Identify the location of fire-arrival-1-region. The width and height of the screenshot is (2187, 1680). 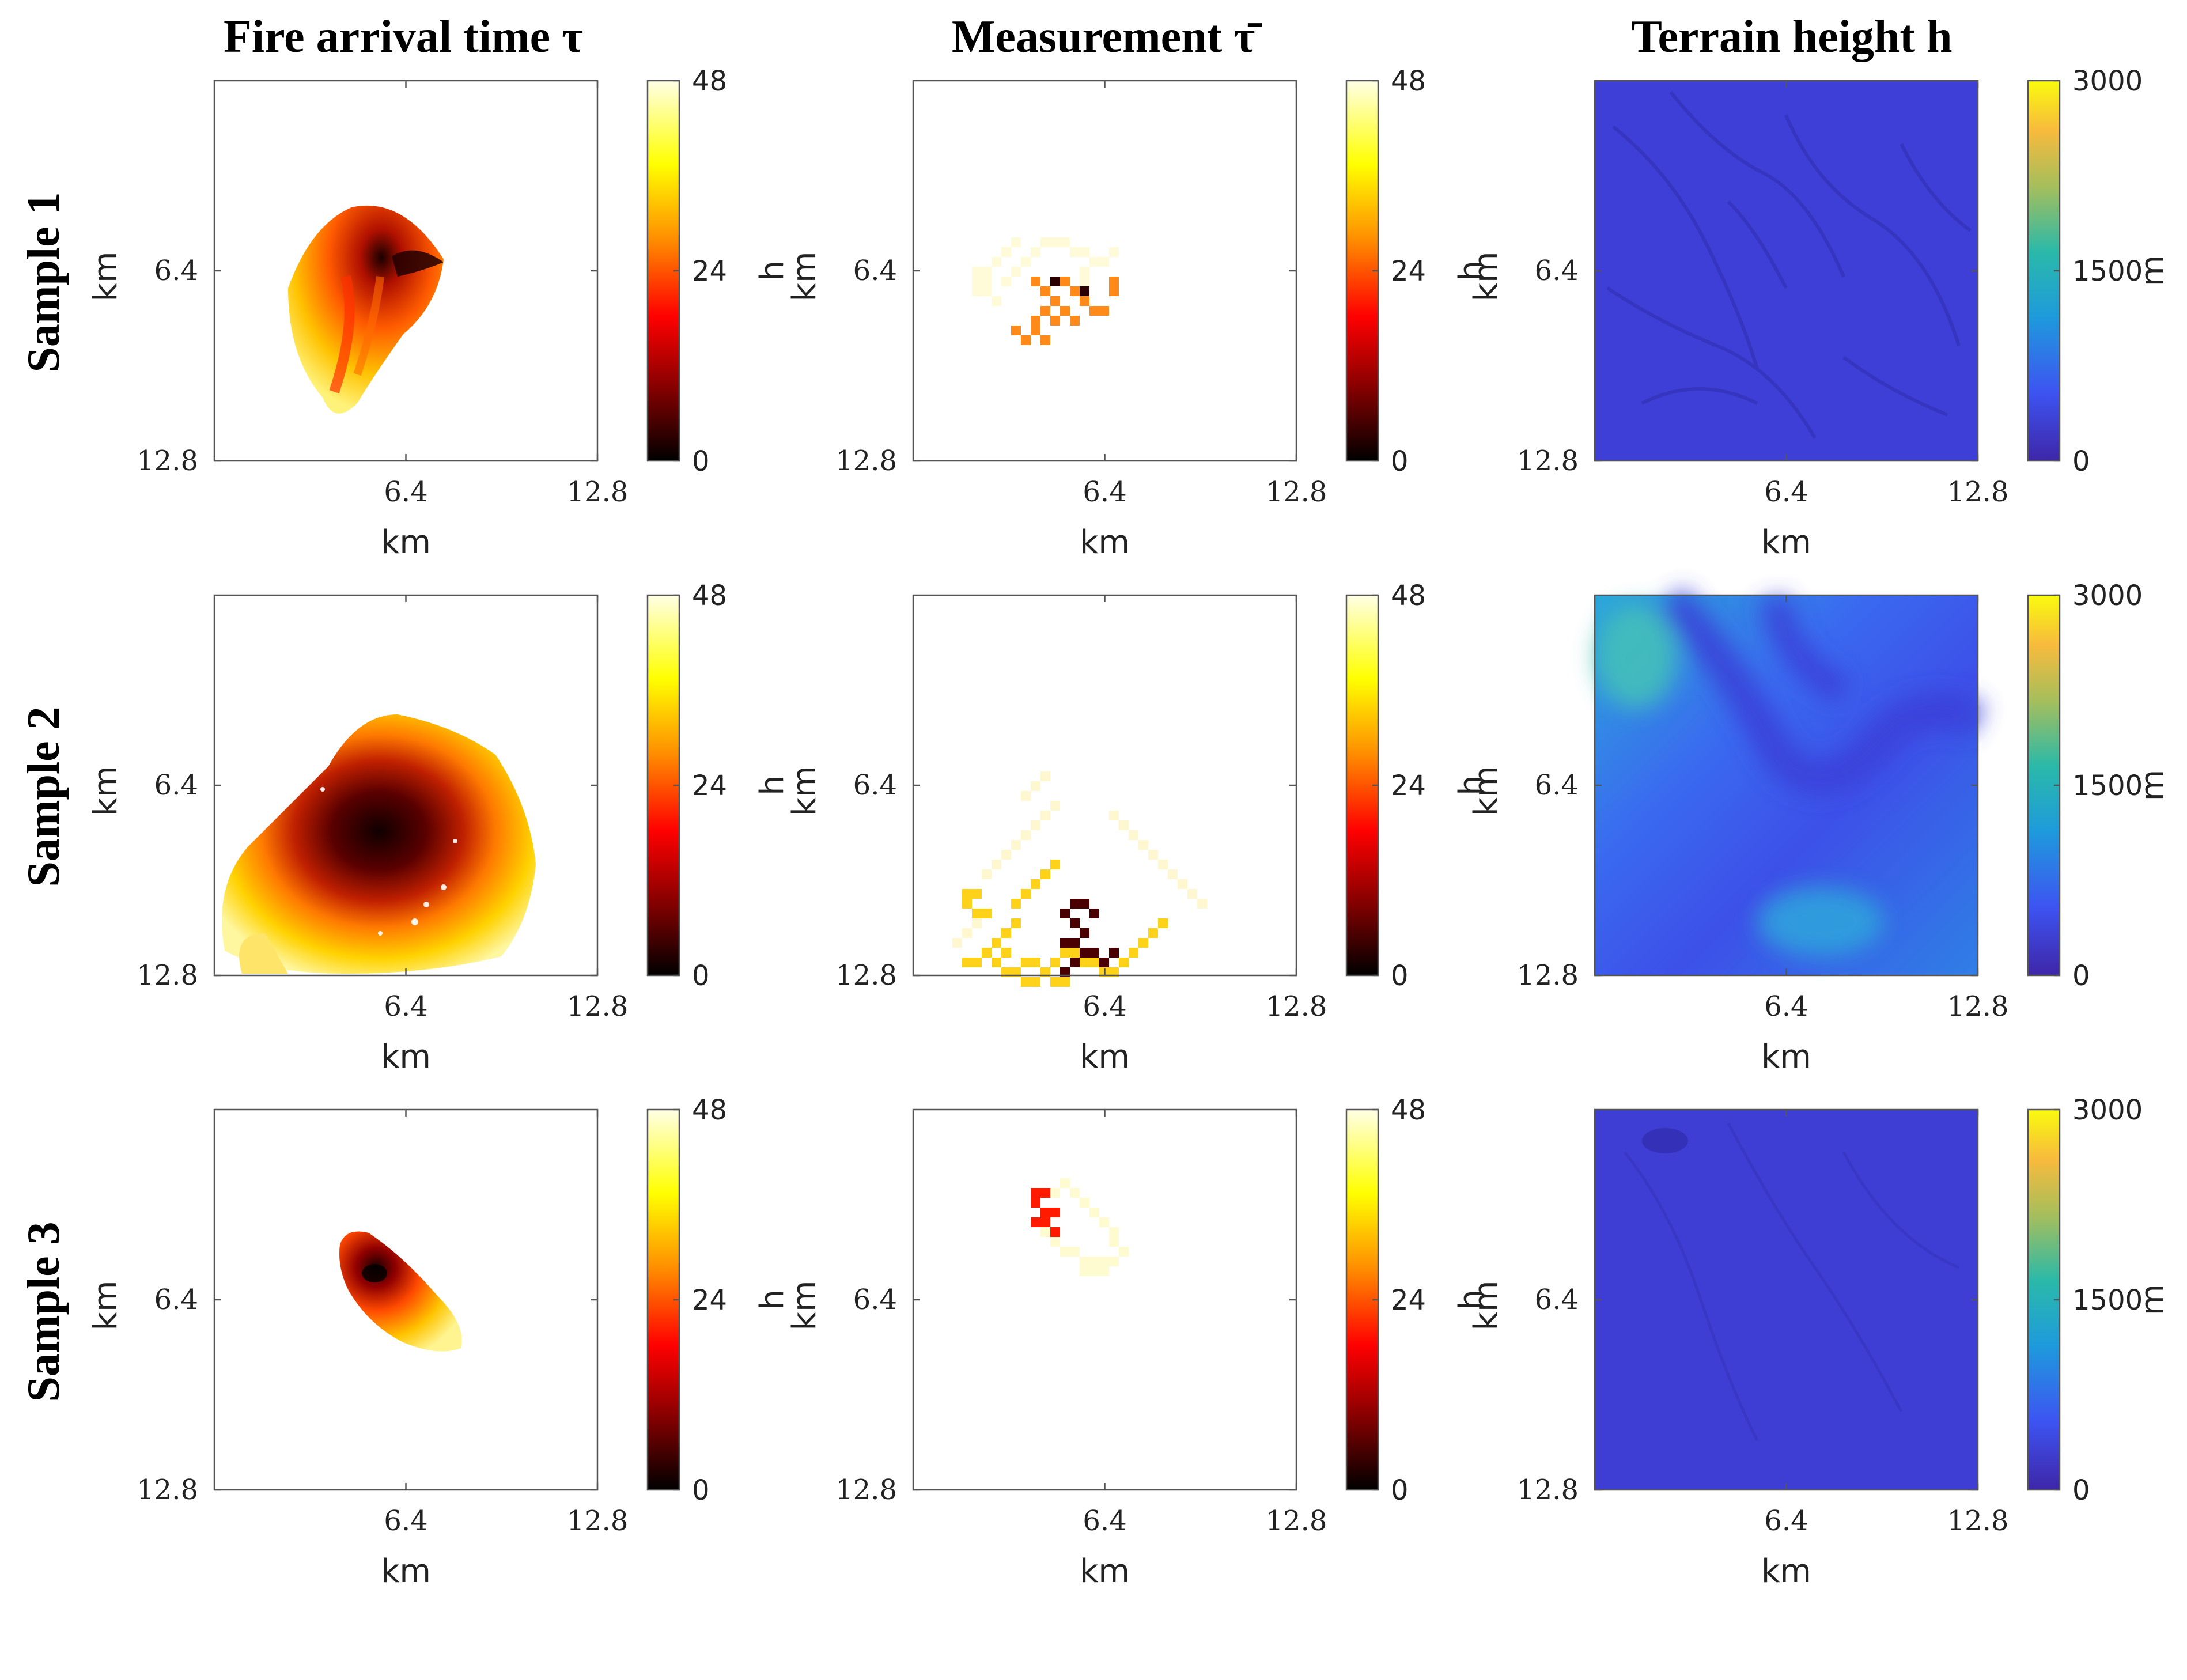
(366, 309).